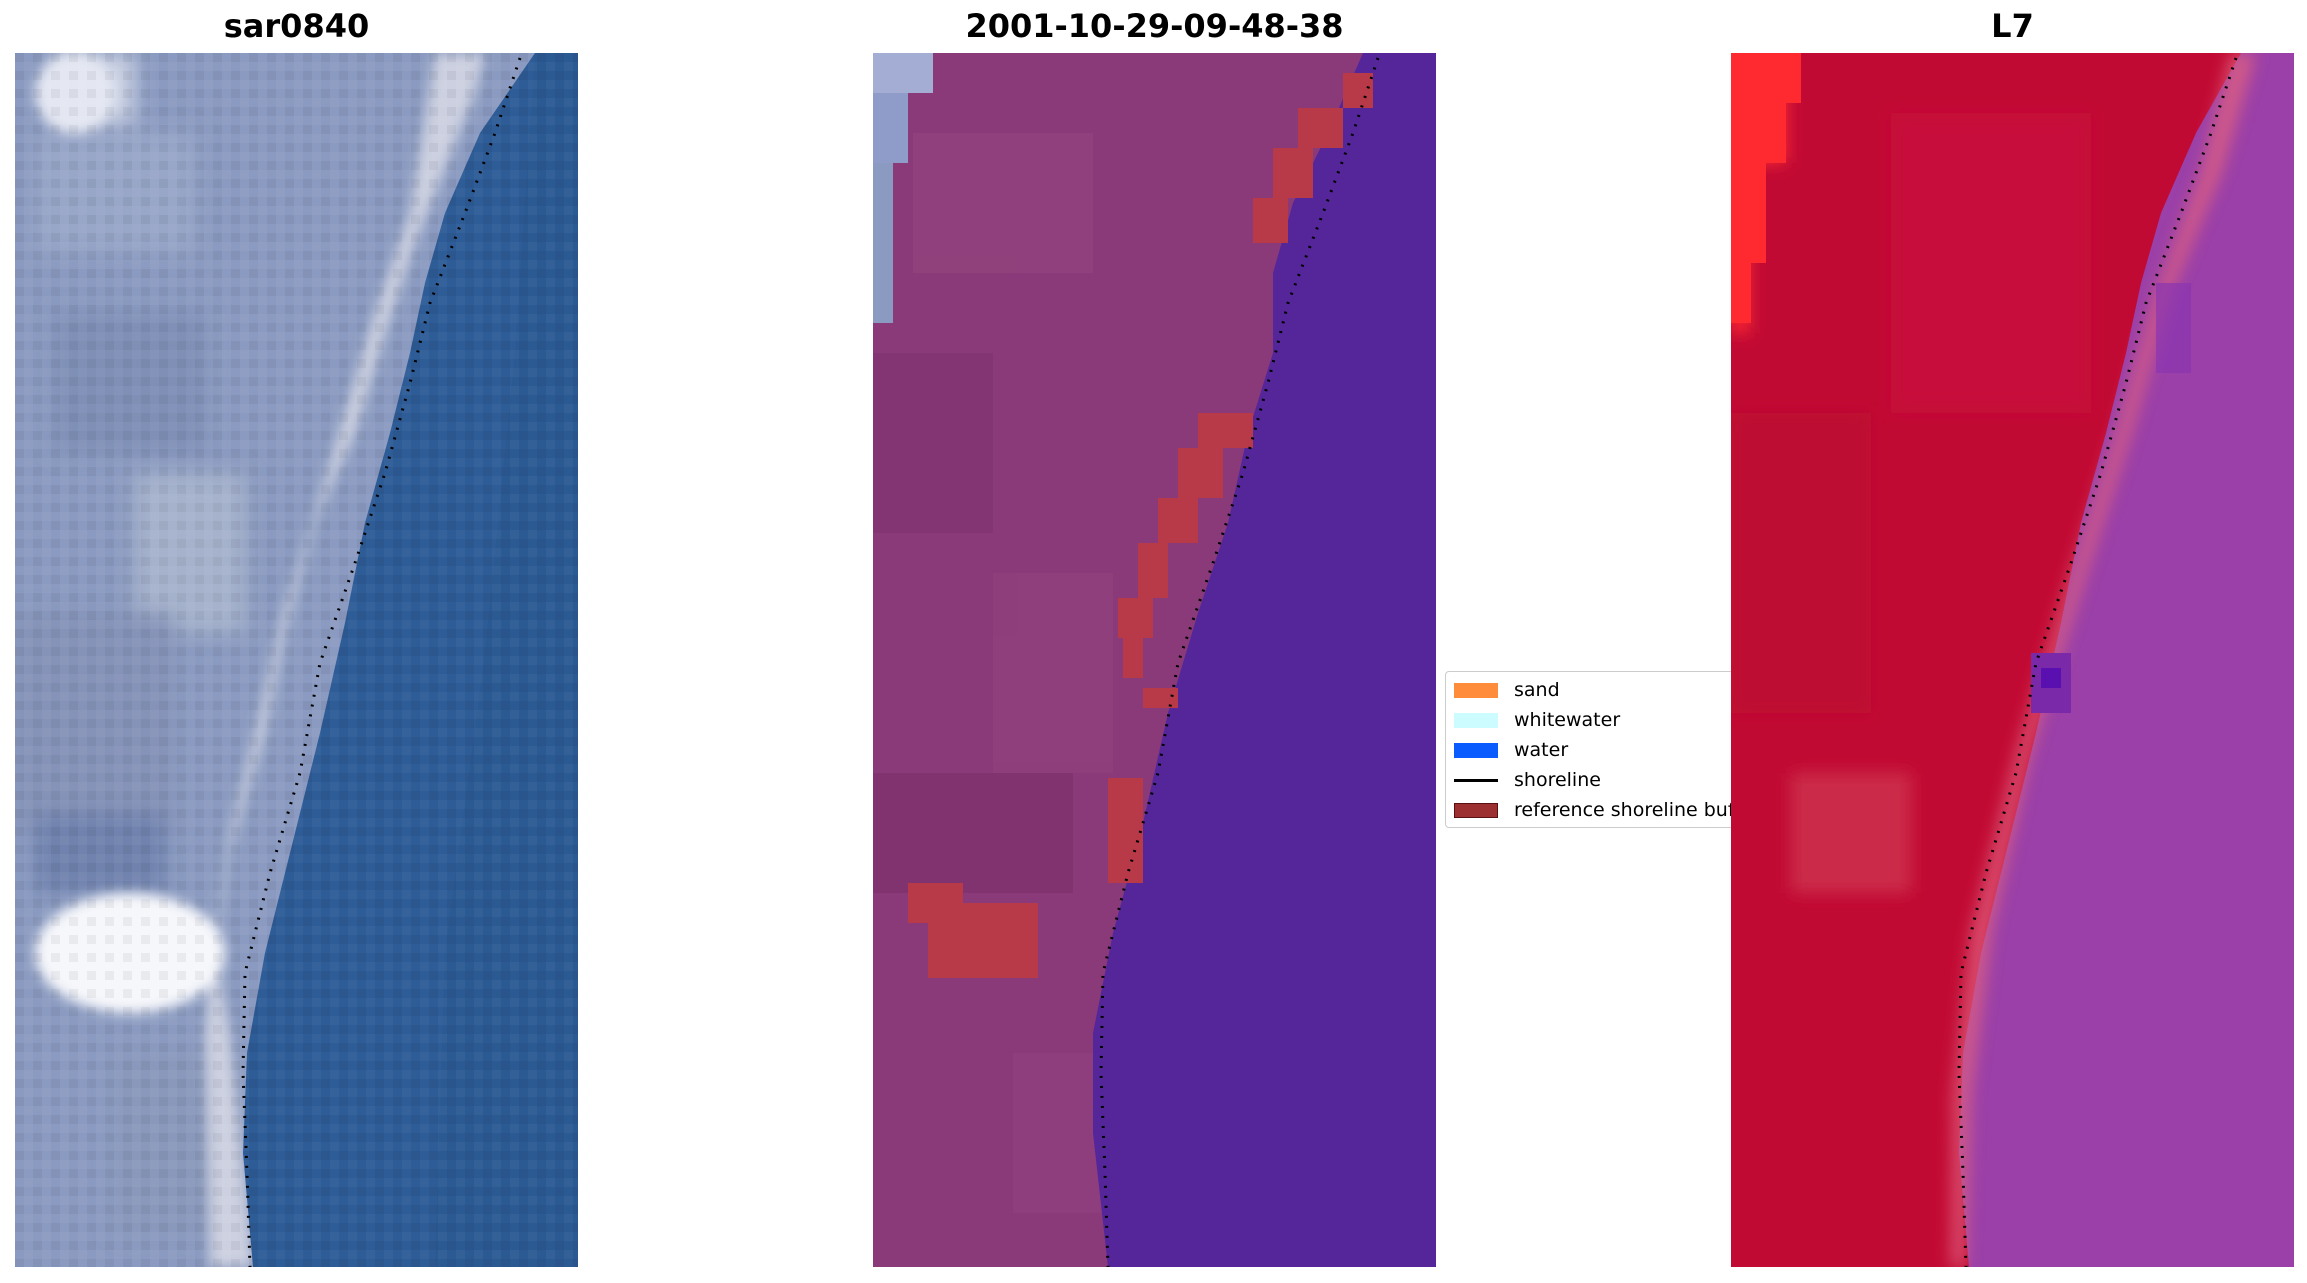 The image size is (2307, 1283). Describe the element at coordinates (1476, 810) in the screenshot. I see `reference-buffer-swatch` at that location.